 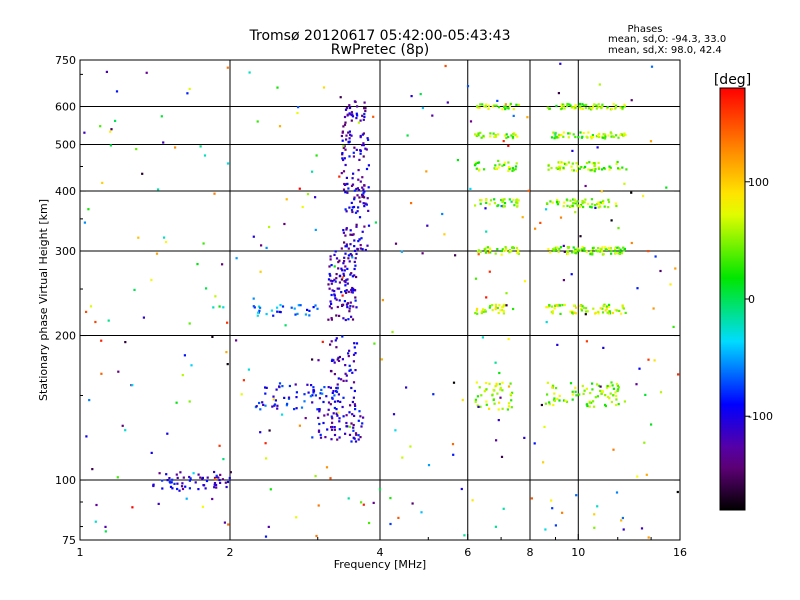 What do you see at coordinates (65, 480) in the screenshot?
I see `y-tick-label: 100` at bounding box center [65, 480].